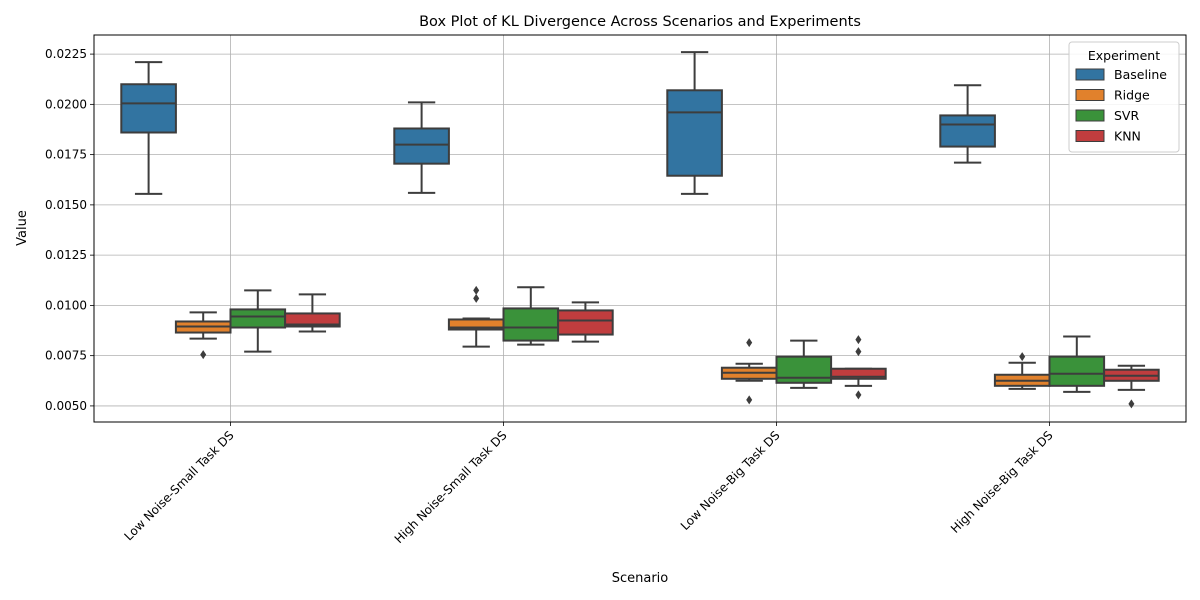 This screenshot has width=1200, height=600. I want to click on y-tick-label: 0.0075, so click(66, 356).